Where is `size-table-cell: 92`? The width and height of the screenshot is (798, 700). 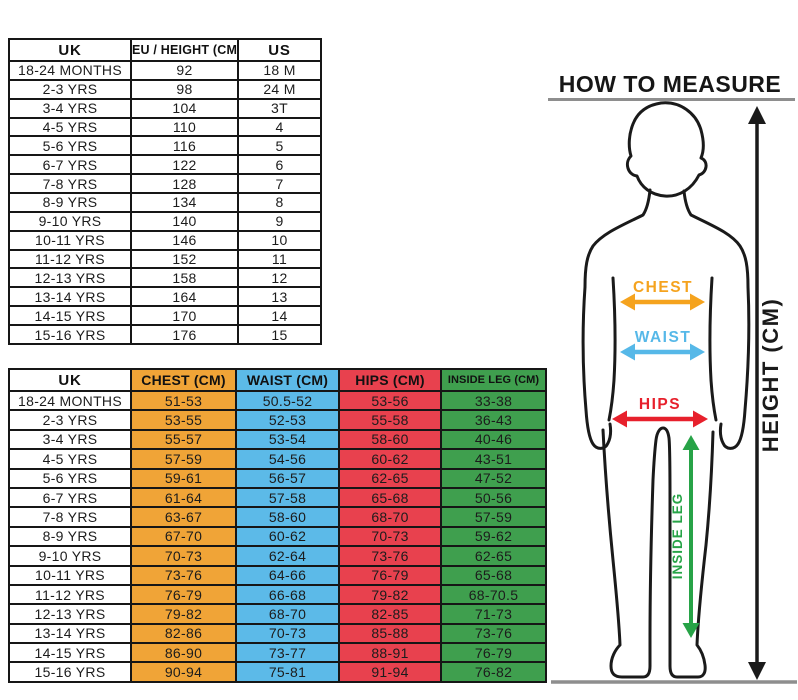 size-table-cell: 92 is located at coordinates (184, 70).